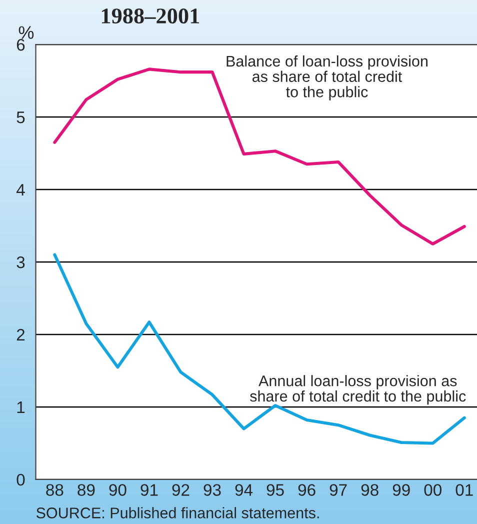 The height and width of the screenshot is (524, 477). What do you see at coordinates (20, 190) in the screenshot?
I see `y-tick-label: 4` at bounding box center [20, 190].